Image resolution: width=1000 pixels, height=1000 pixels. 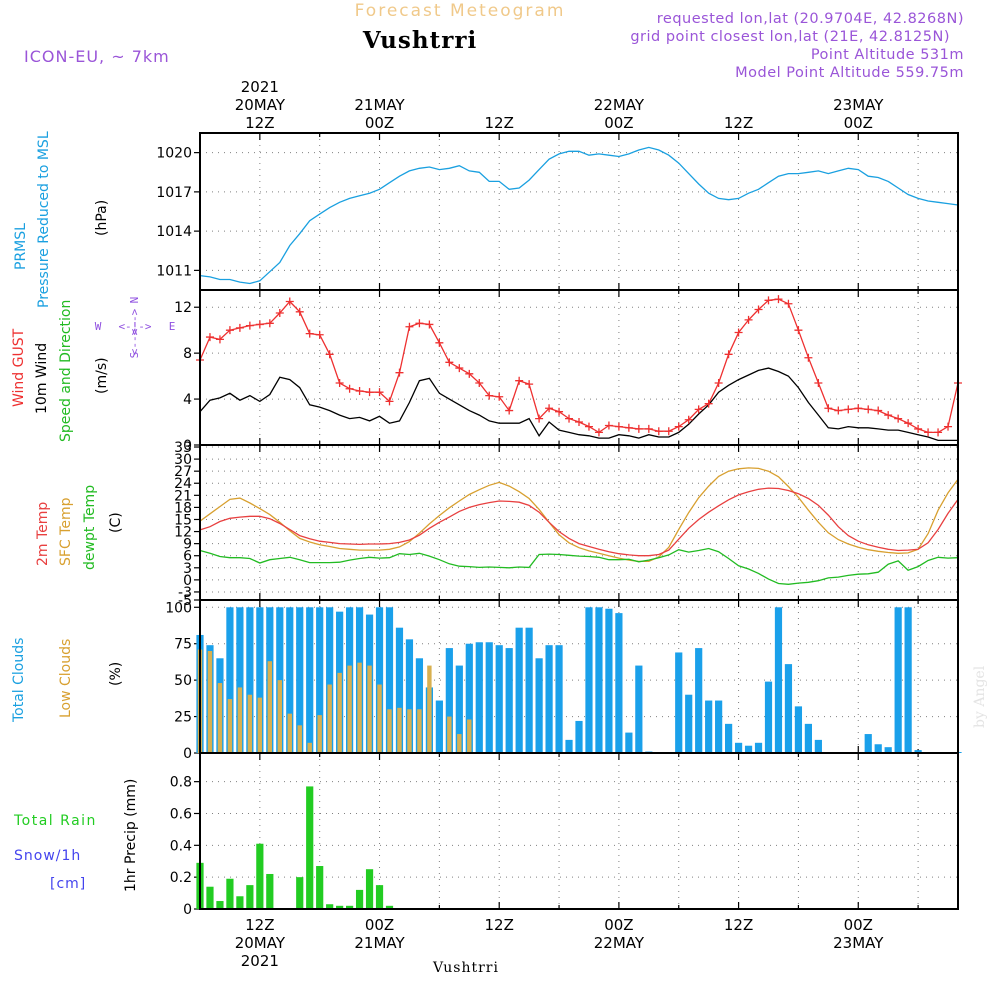 What do you see at coordinates (134, 326) in the screenshot?
I see `compass-arrow-mid: <-!->` at bounding box center [134, 326].